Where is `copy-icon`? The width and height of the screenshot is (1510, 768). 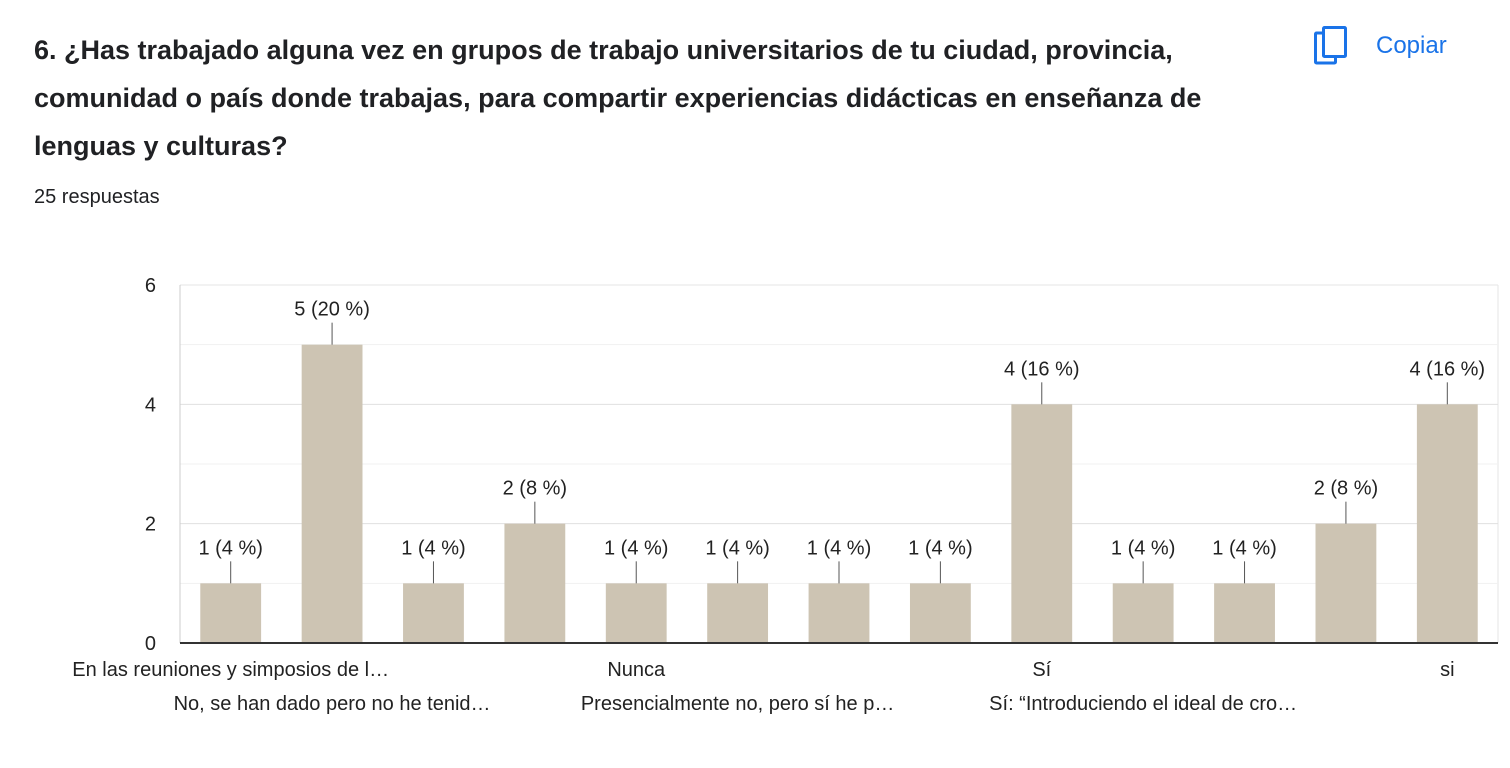 copy-icon is located at coordinates (1330, 45).